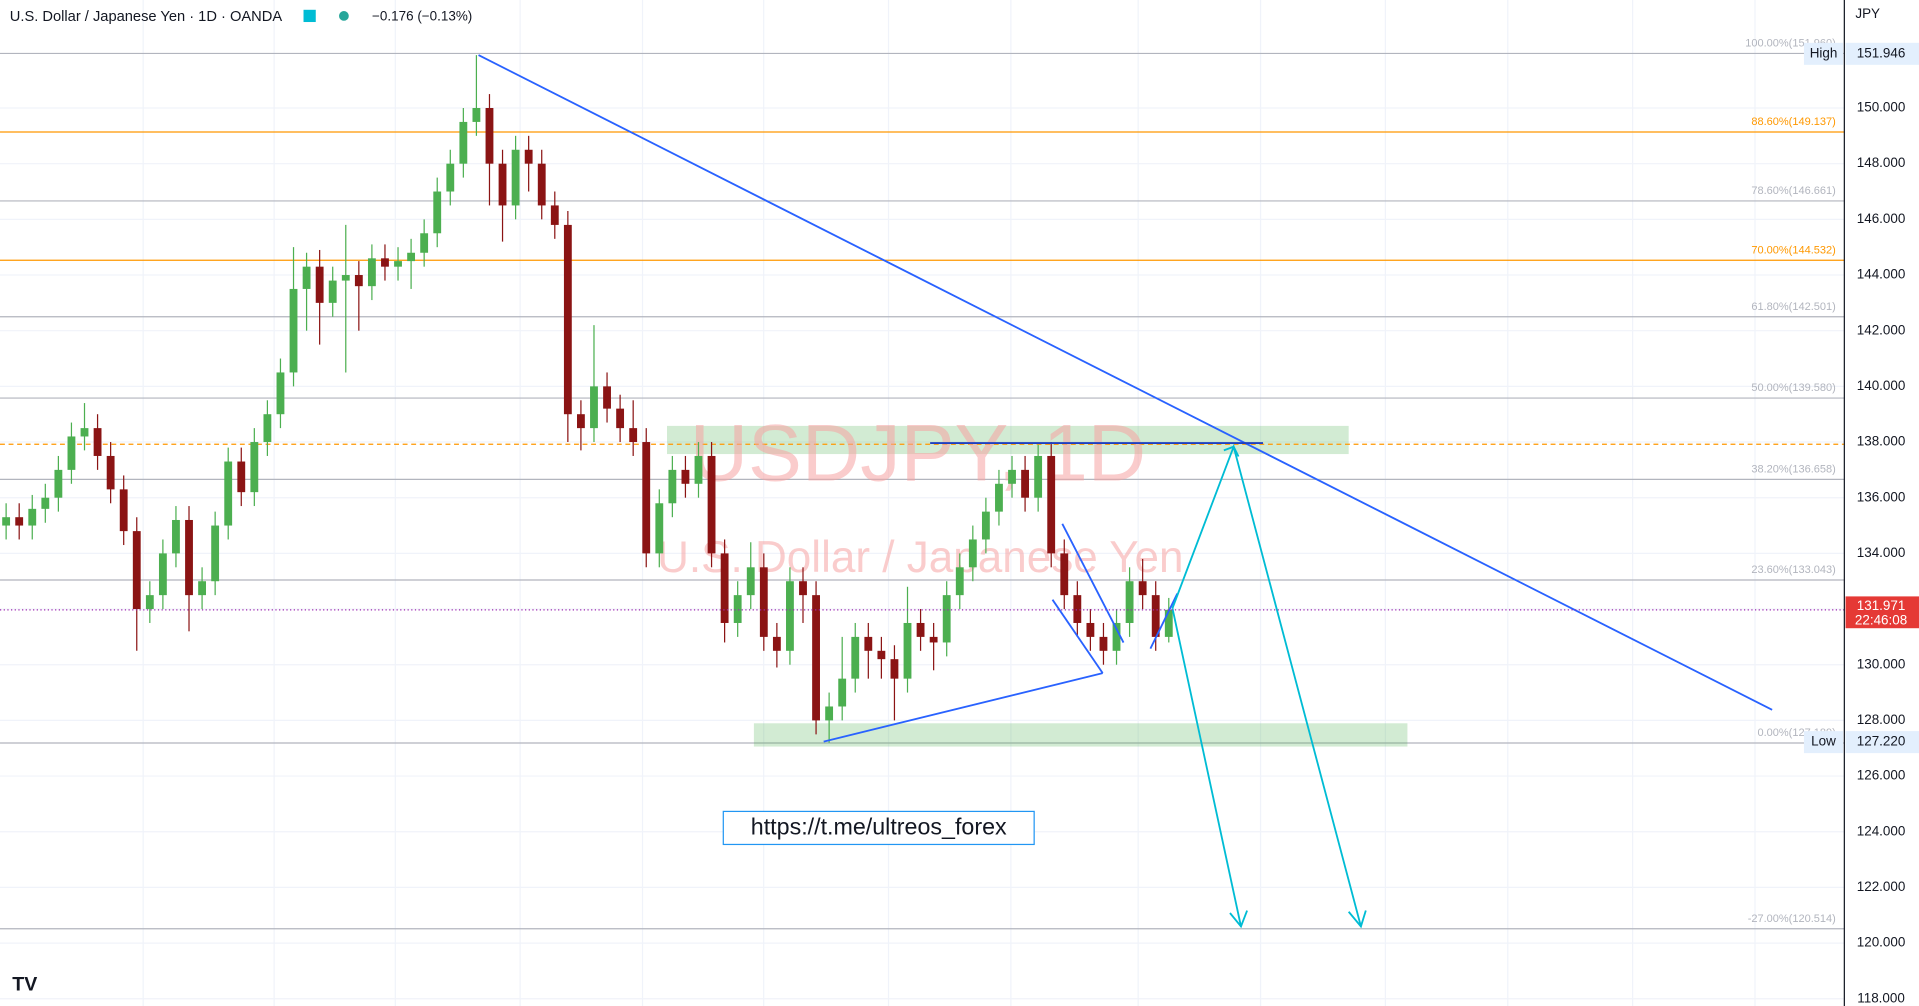 The width and height of the screenshot is (1919, 1006). I want to click on y-tick-label: 150.000, so click(1881, 107).